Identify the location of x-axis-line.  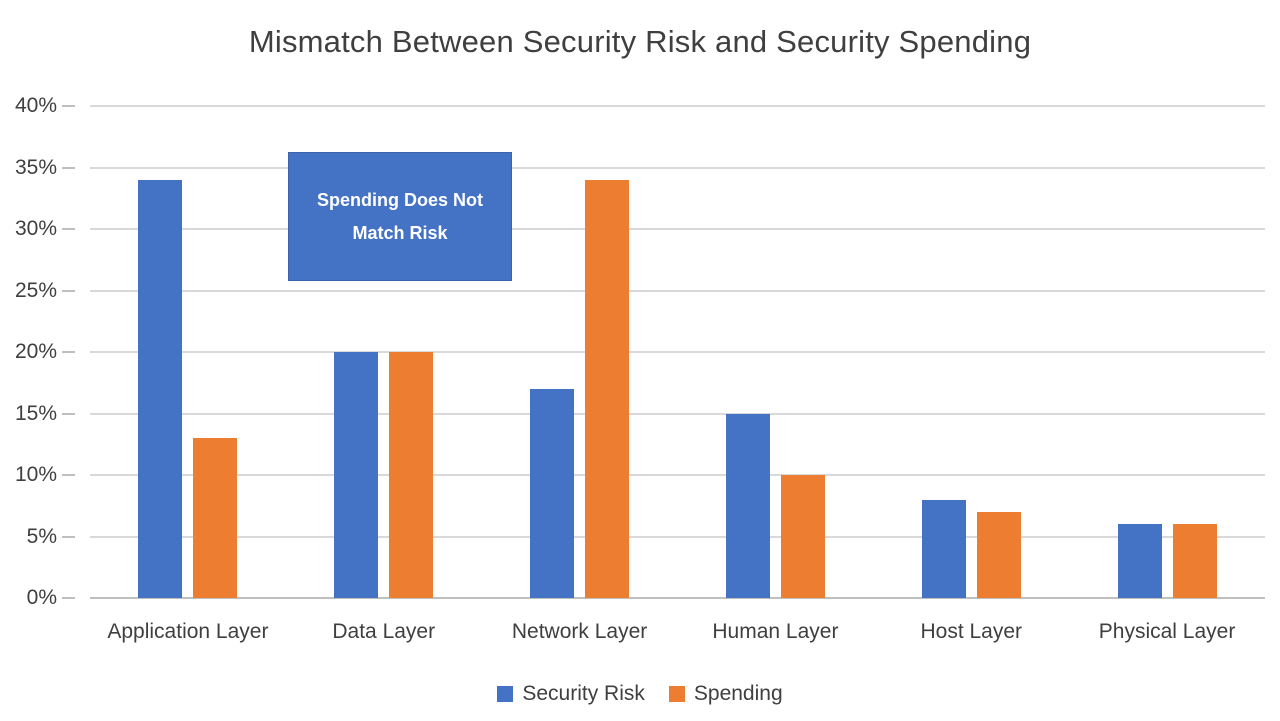
(677, 598).